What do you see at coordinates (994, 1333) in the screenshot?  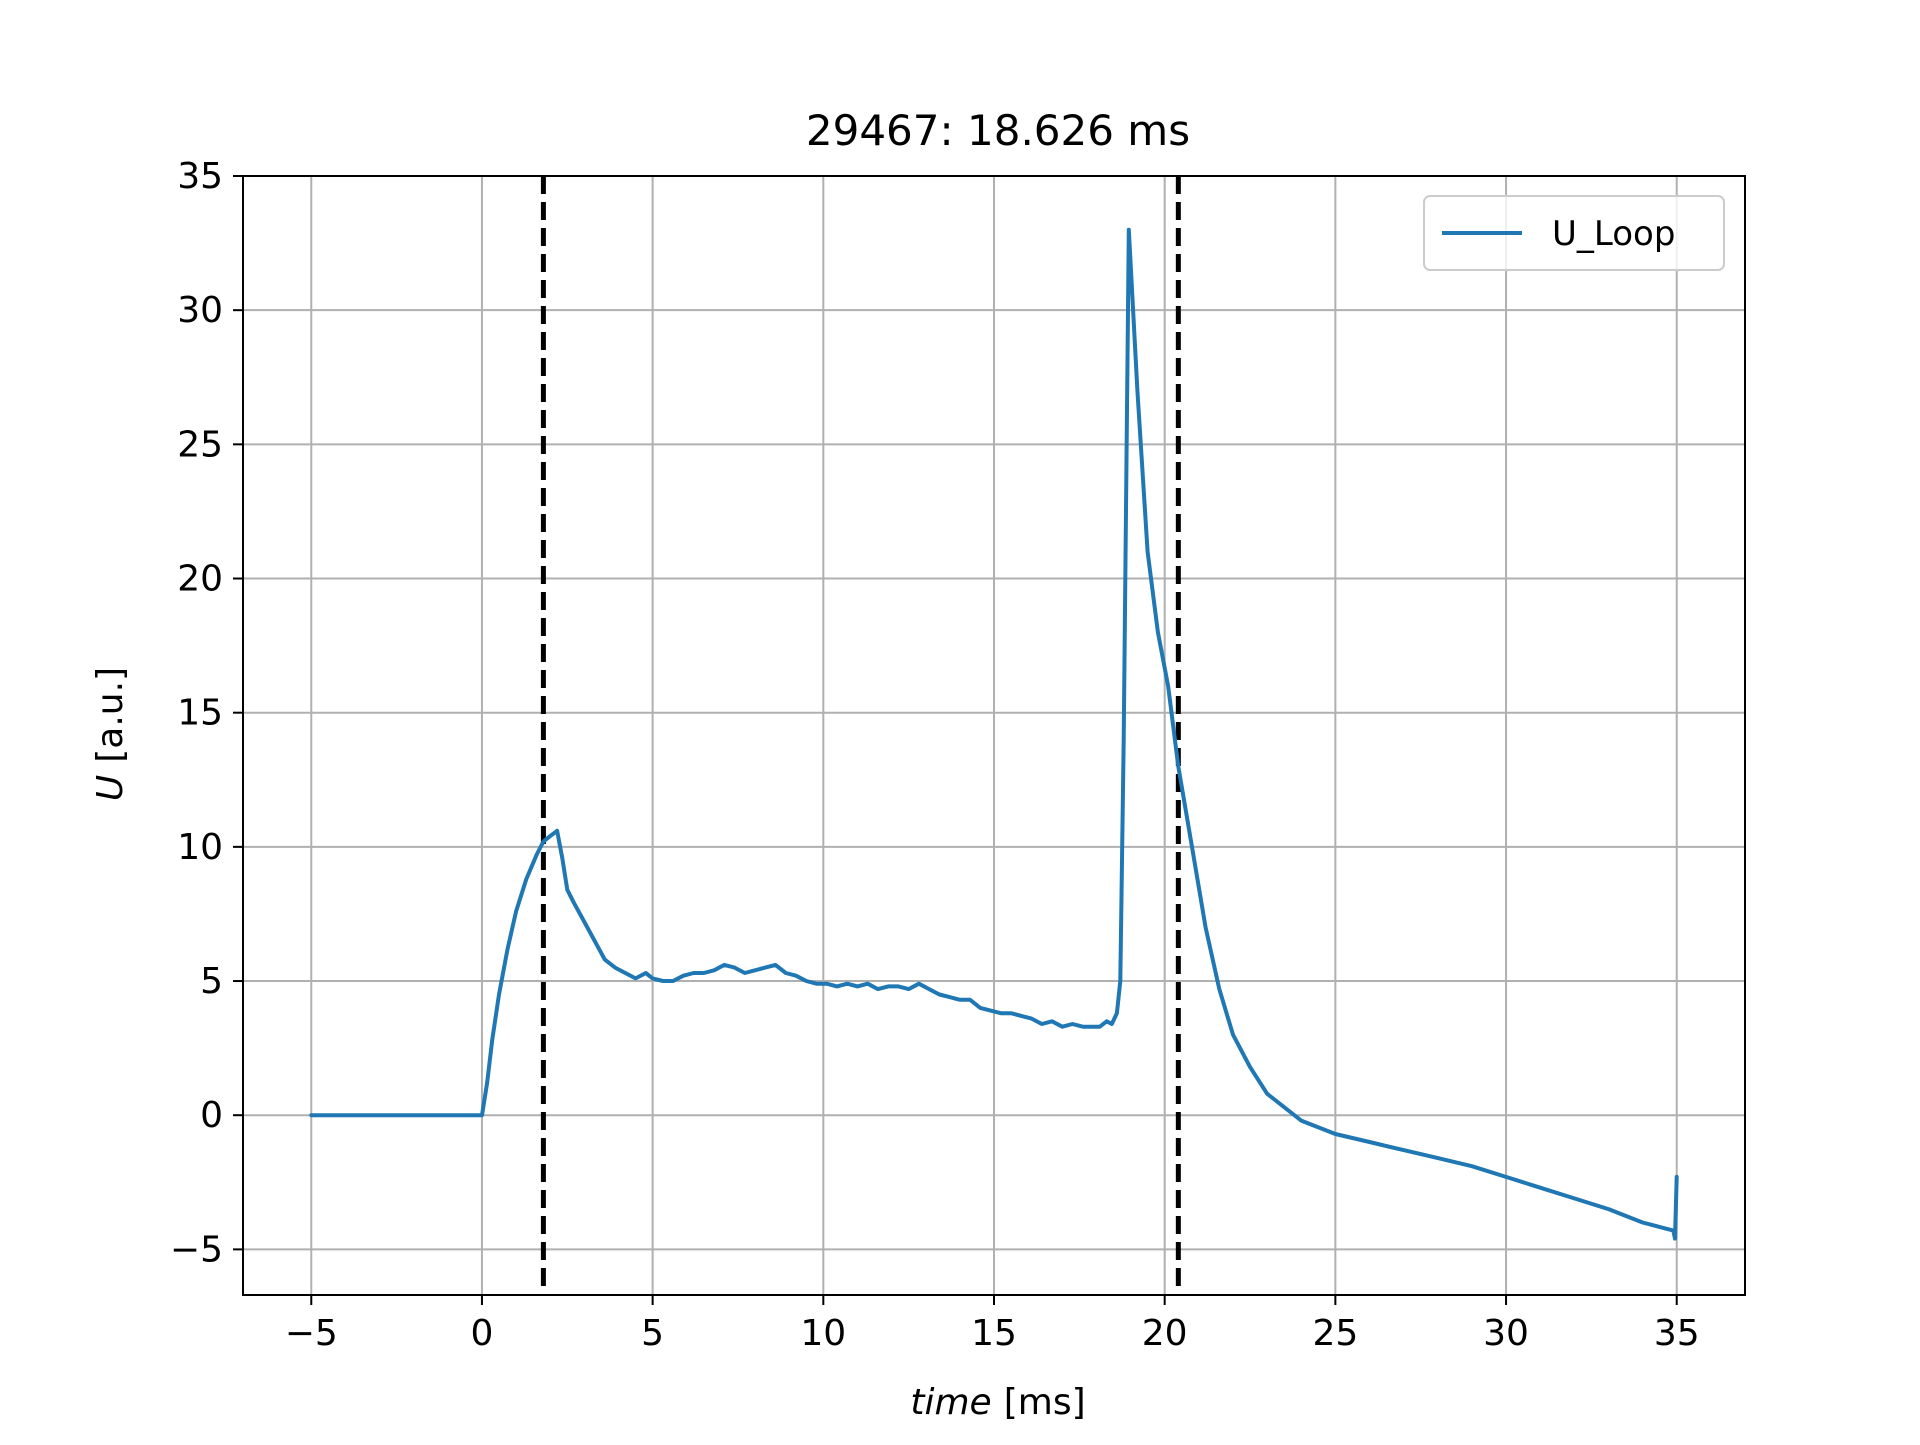 I see `x-tick-label: 15` at bounding box center [994, 1333].